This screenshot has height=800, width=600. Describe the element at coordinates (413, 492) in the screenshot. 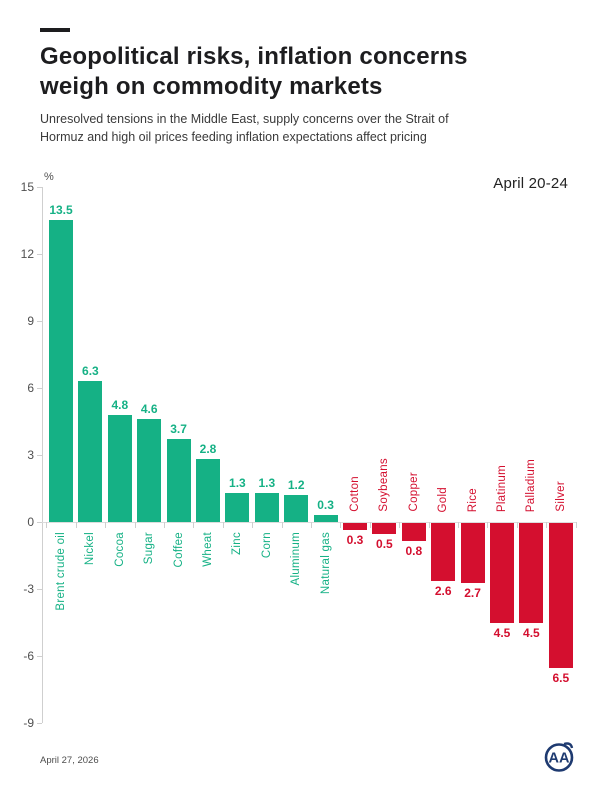

I see `bar-category-label: Copper` at that location.